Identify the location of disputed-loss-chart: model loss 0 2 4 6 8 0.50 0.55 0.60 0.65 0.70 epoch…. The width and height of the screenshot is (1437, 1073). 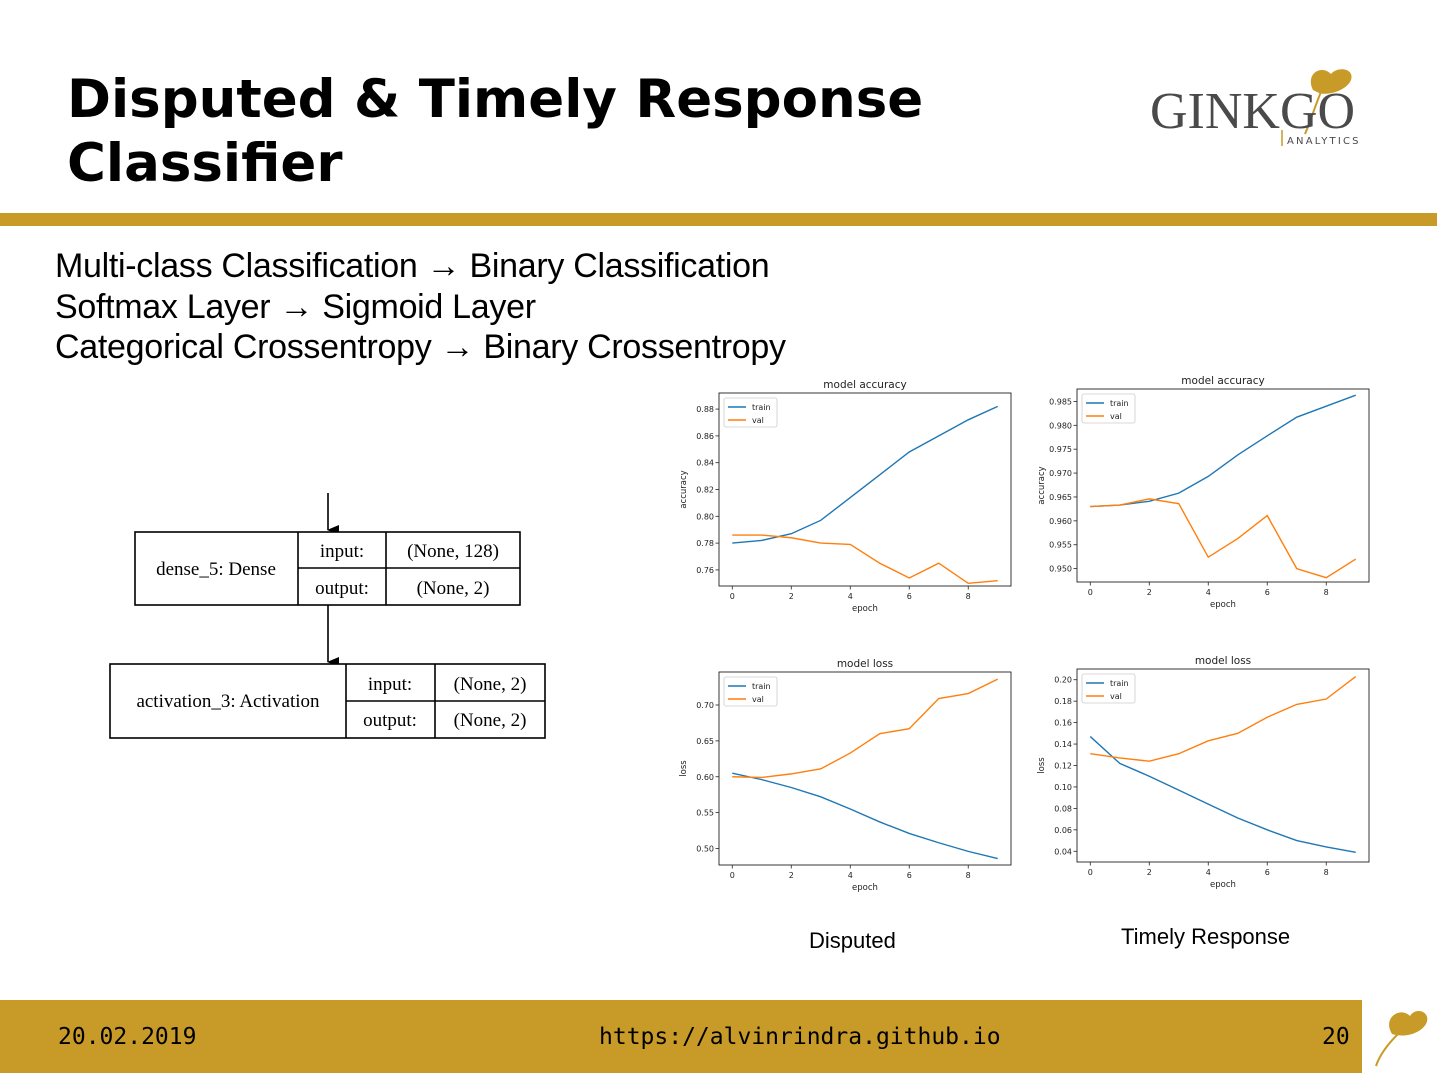
(845, 775).